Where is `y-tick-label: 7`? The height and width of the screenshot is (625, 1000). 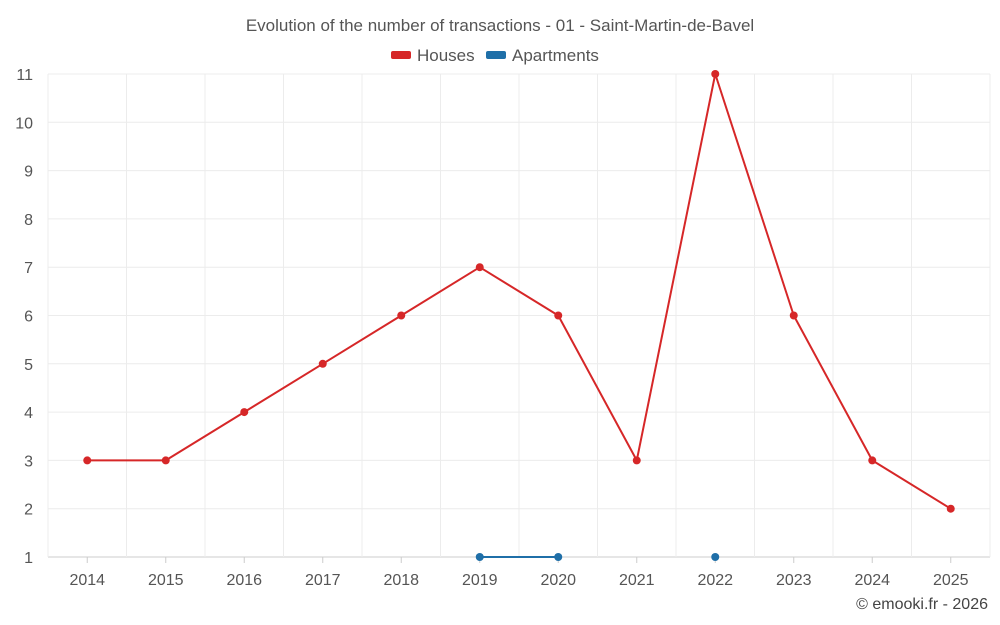 y-tick-label: 7 is located at coordinates (28, 268).